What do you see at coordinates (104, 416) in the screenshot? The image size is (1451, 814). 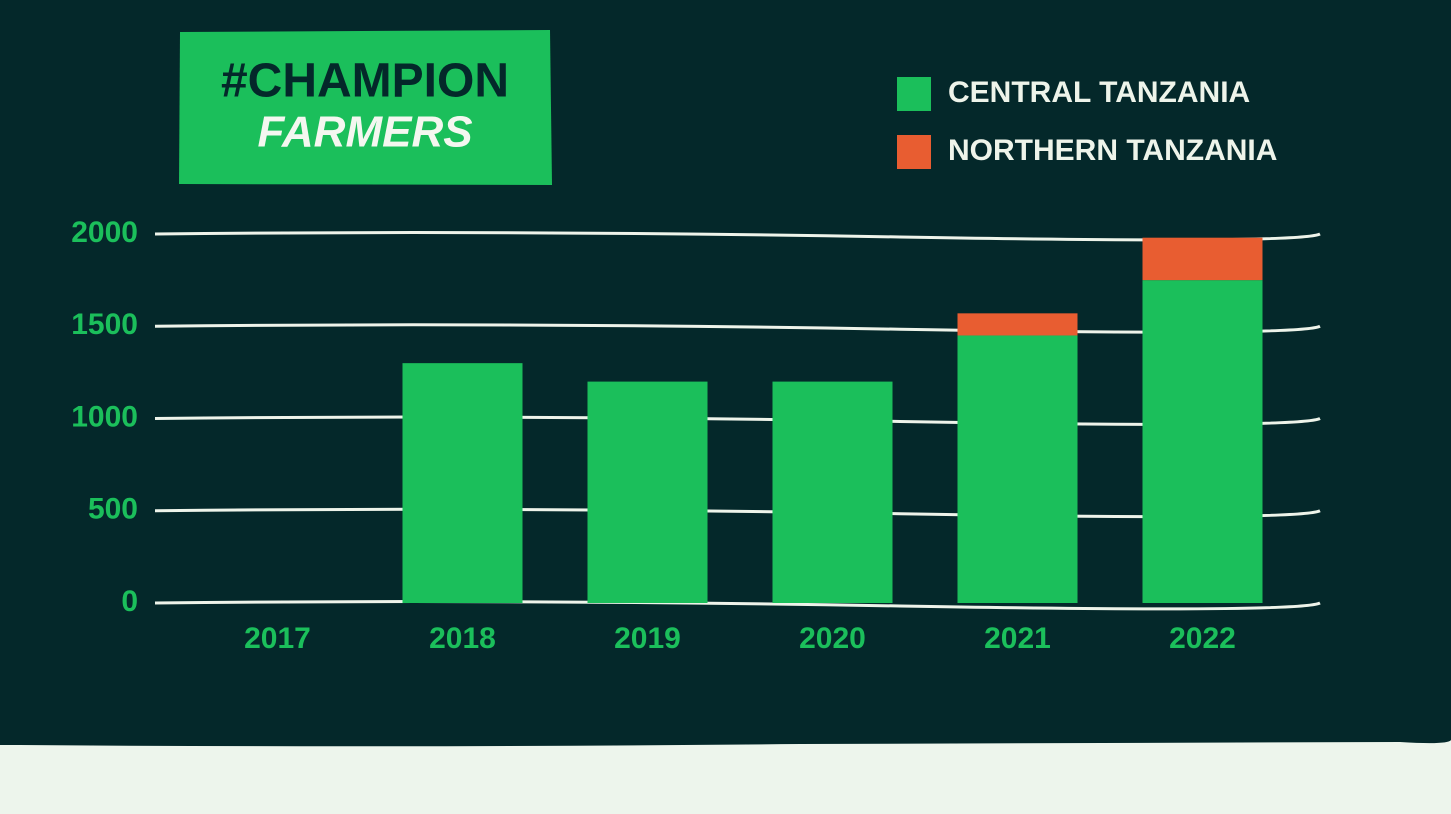 I see `y-tick-label: 1000` at bounding box center [104, 416].